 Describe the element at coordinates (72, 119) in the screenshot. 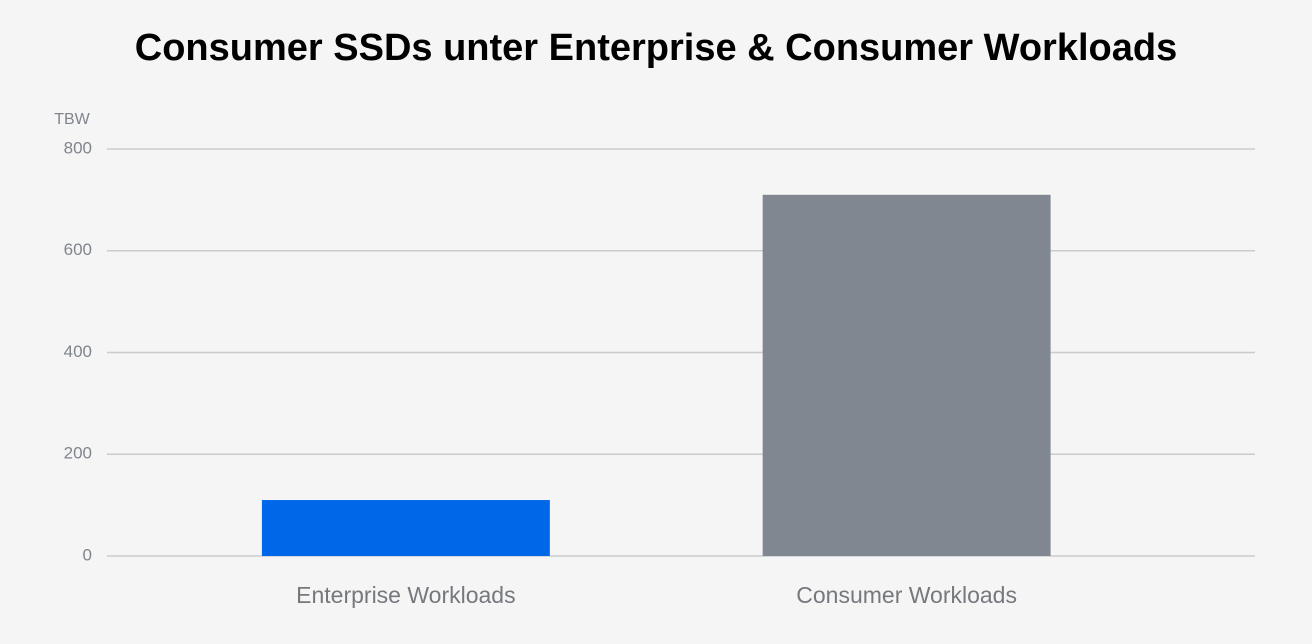

I see `y-axis-label: TBW` at that location.